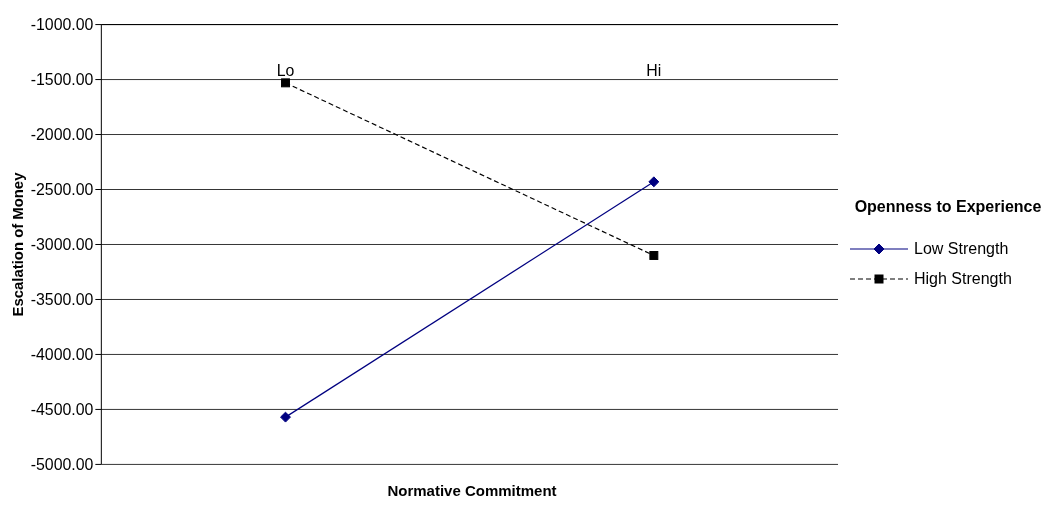  I want to click on y-tick-label: -4500.00, so click(62, 410).